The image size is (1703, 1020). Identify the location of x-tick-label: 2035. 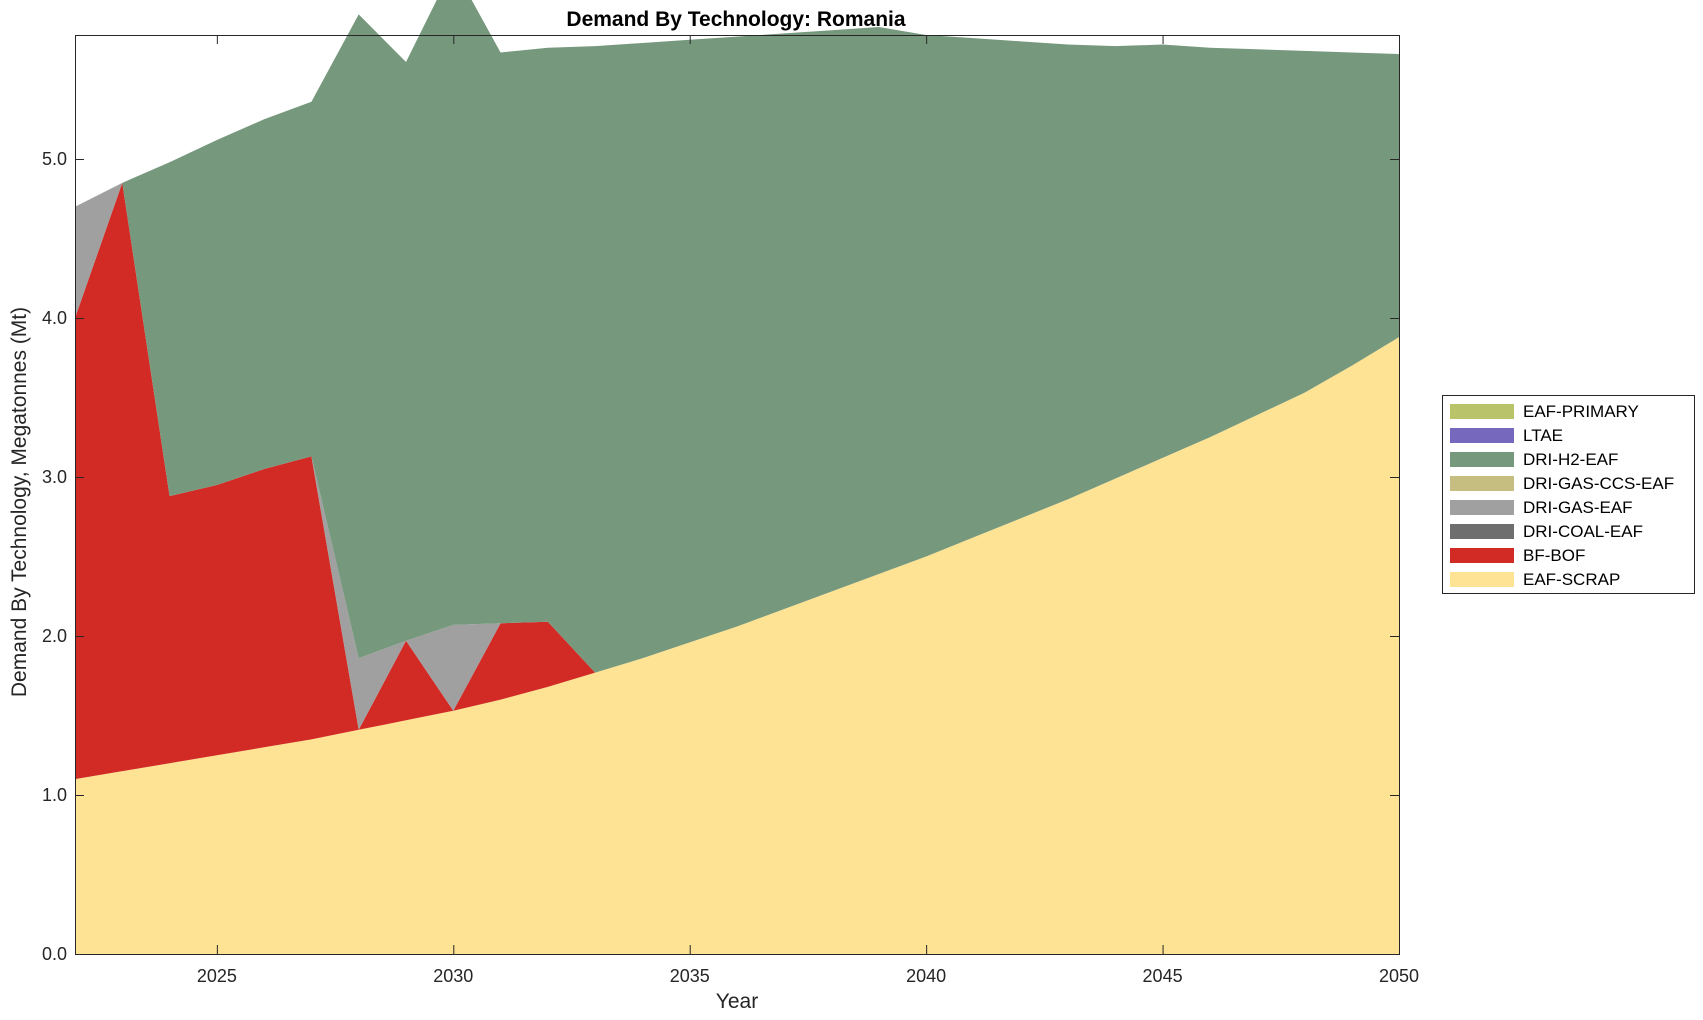
(690, 976).